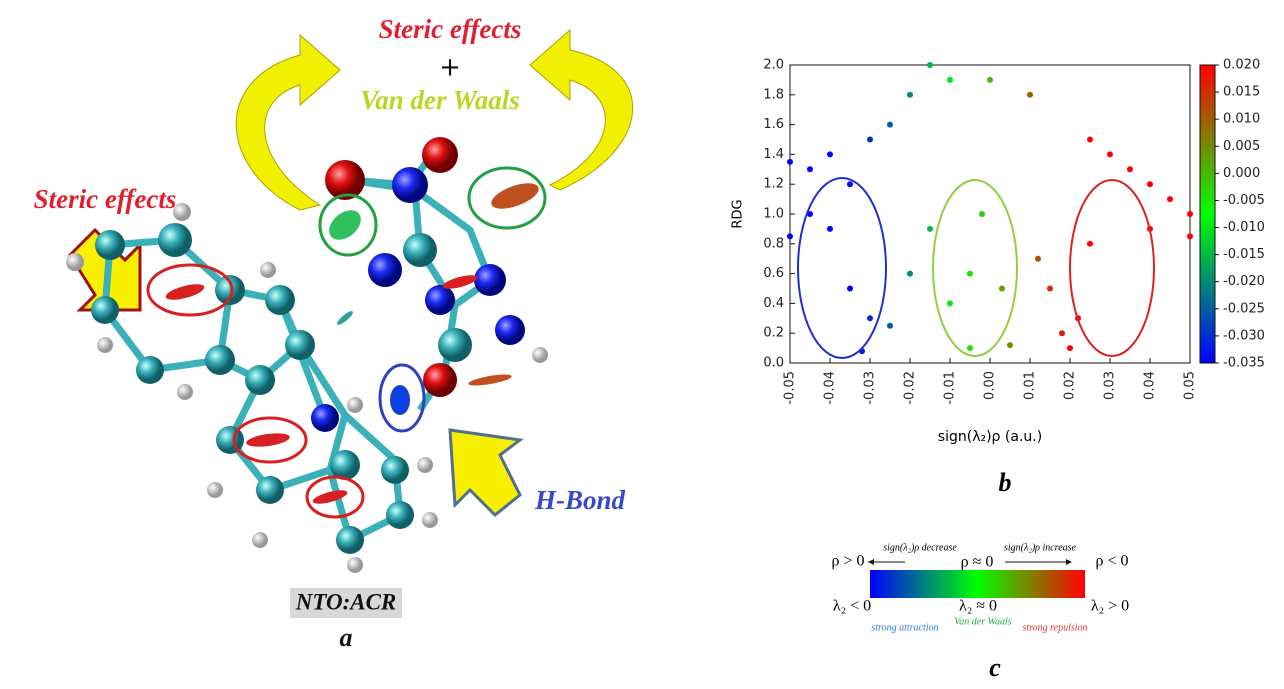  Describe the element at coordinates (1207, 214) in the screenshot. I see `colorbar` at that location.